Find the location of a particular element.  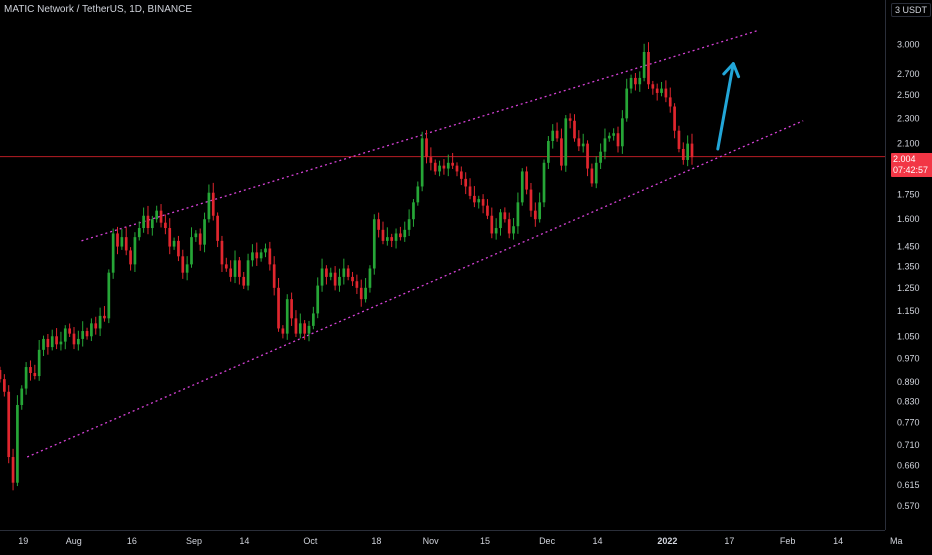

current-price-value: 2.004 is located at coordinates (904, 159).